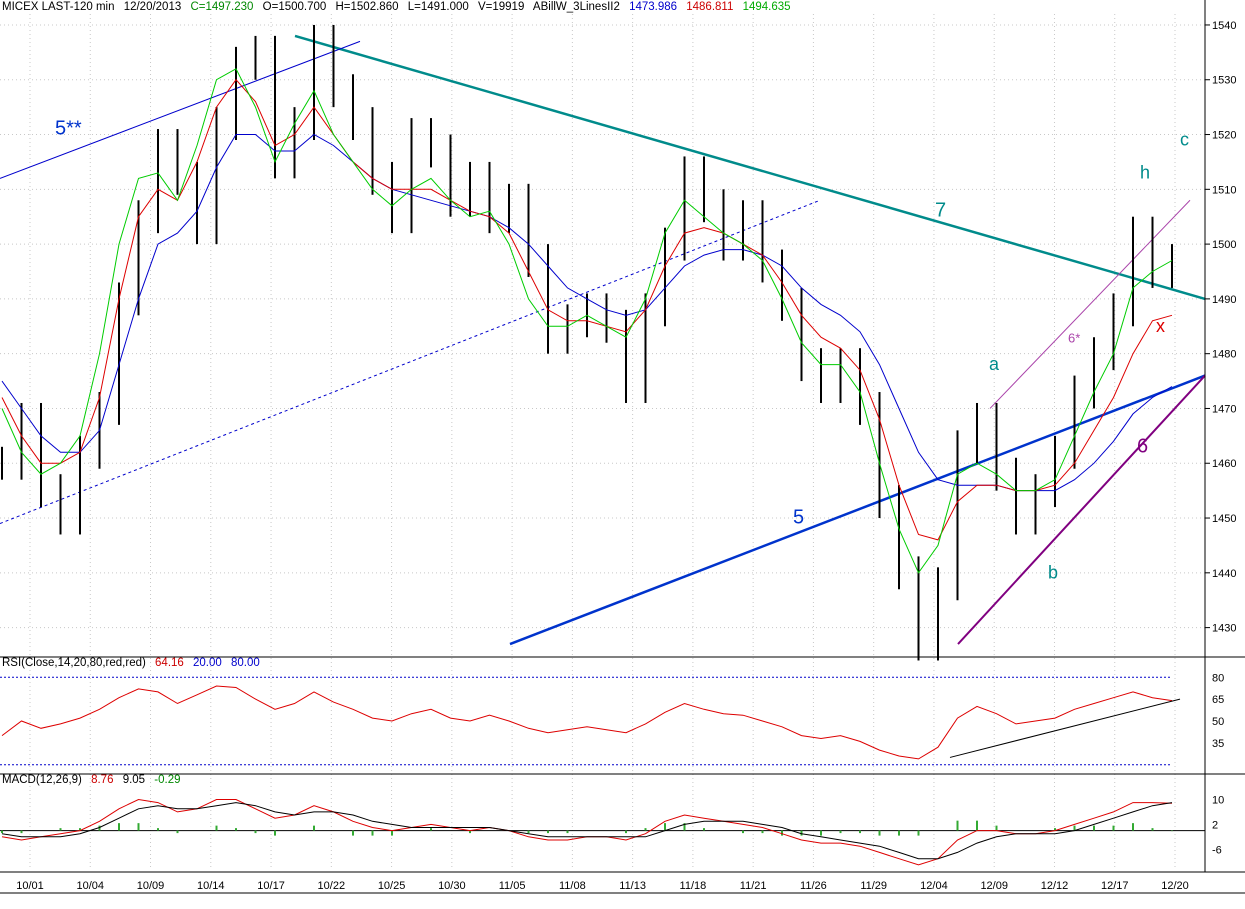 The height and width of the screenshot is (909, 1245). I want to click on rsi-tick-label: 50, so click(1218, 722).